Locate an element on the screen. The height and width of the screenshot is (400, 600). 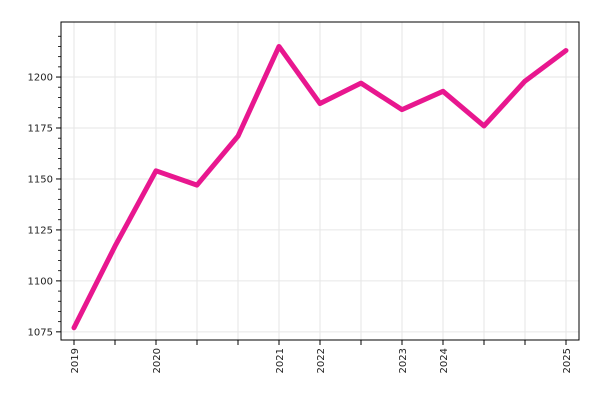
y-tick-label: 1175 is located at coordinates (40, 129).